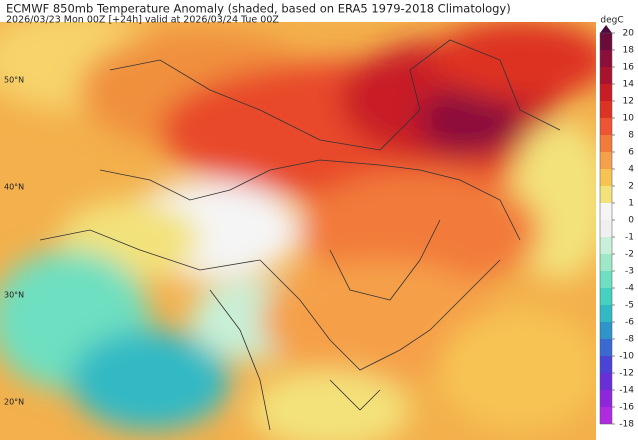 This screenshot has height=440, width=638. Describe the element at coordinates (626, 425) in the screenshot. I see `colorbar-label: -18` at that location.